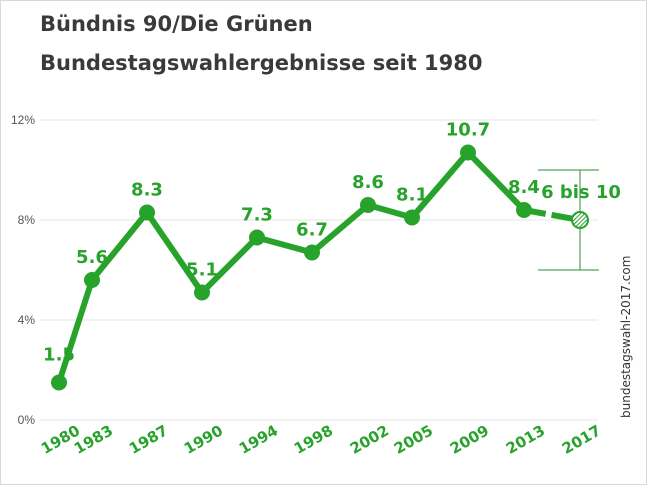  What do you see at coordinates (412, 195) in the screenshot?
I see `data-label: 8.1` at bounding box center [412, 195].